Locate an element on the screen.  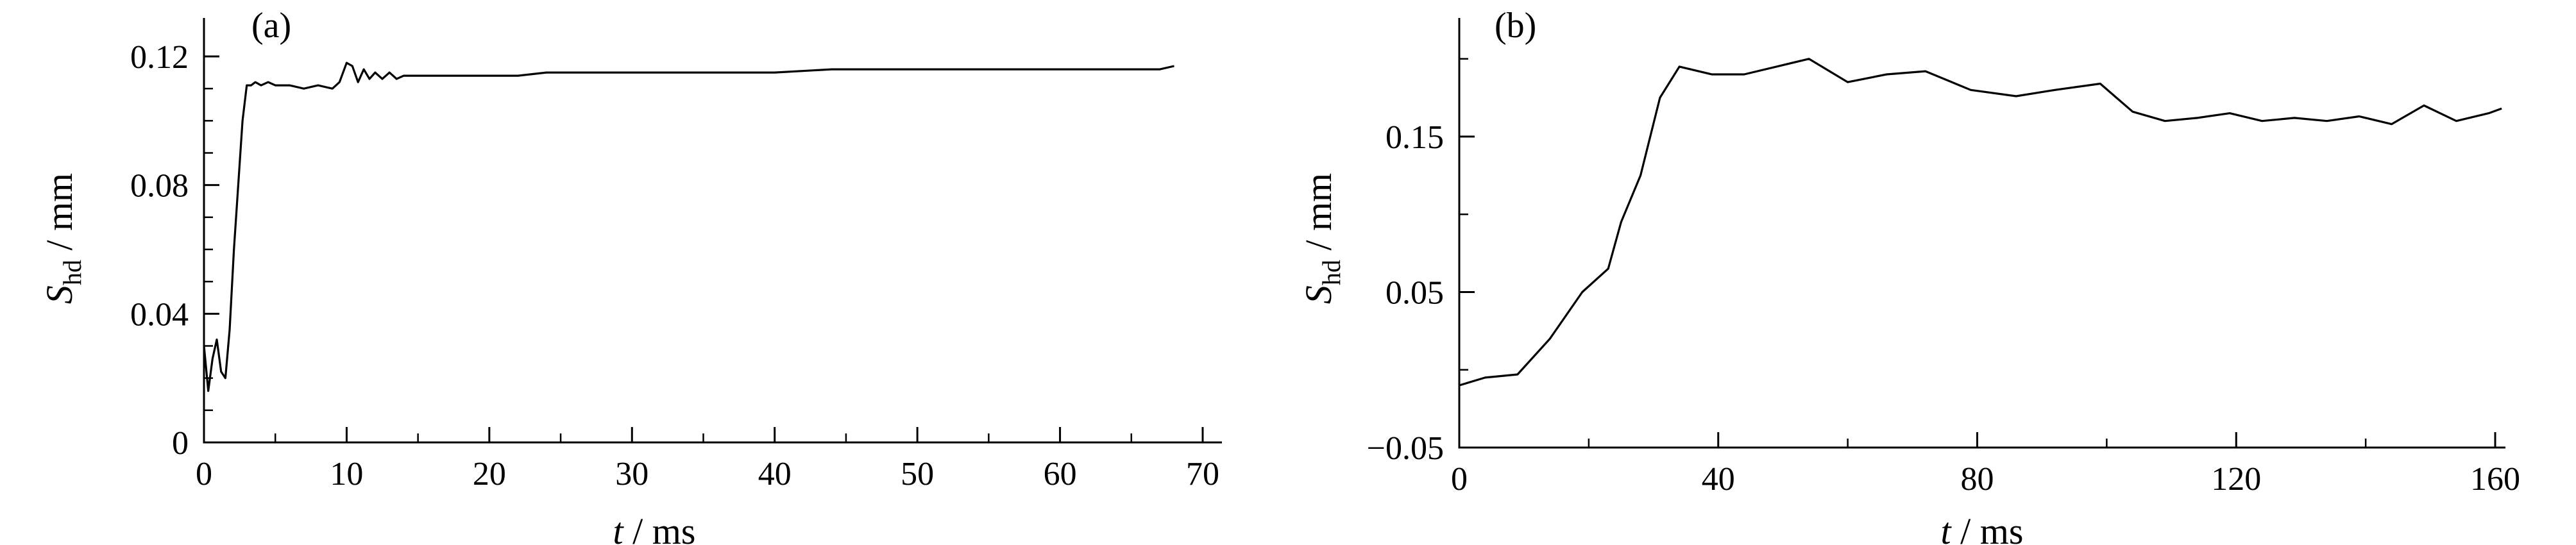
y-tick-label: 0.05 is located at coordinates (1414, 293).